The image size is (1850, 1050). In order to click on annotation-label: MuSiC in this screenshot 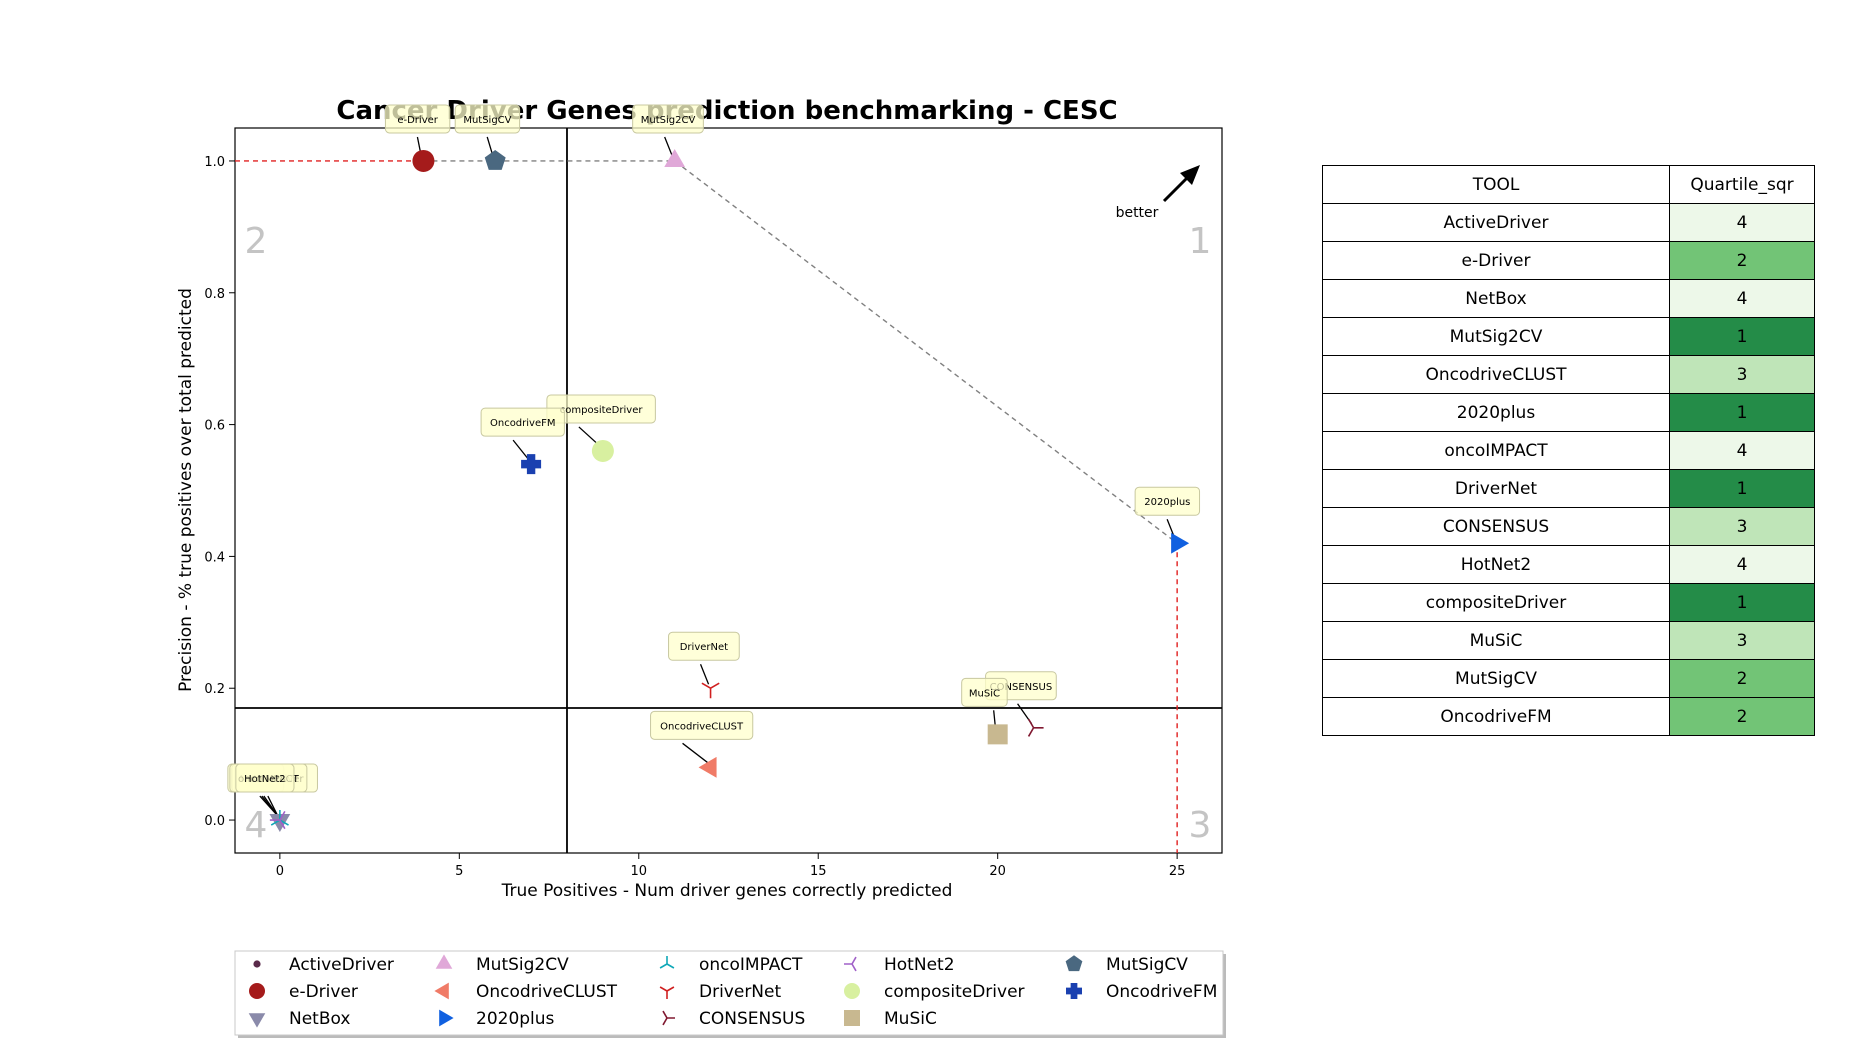, I will do `click(984, 693)`.